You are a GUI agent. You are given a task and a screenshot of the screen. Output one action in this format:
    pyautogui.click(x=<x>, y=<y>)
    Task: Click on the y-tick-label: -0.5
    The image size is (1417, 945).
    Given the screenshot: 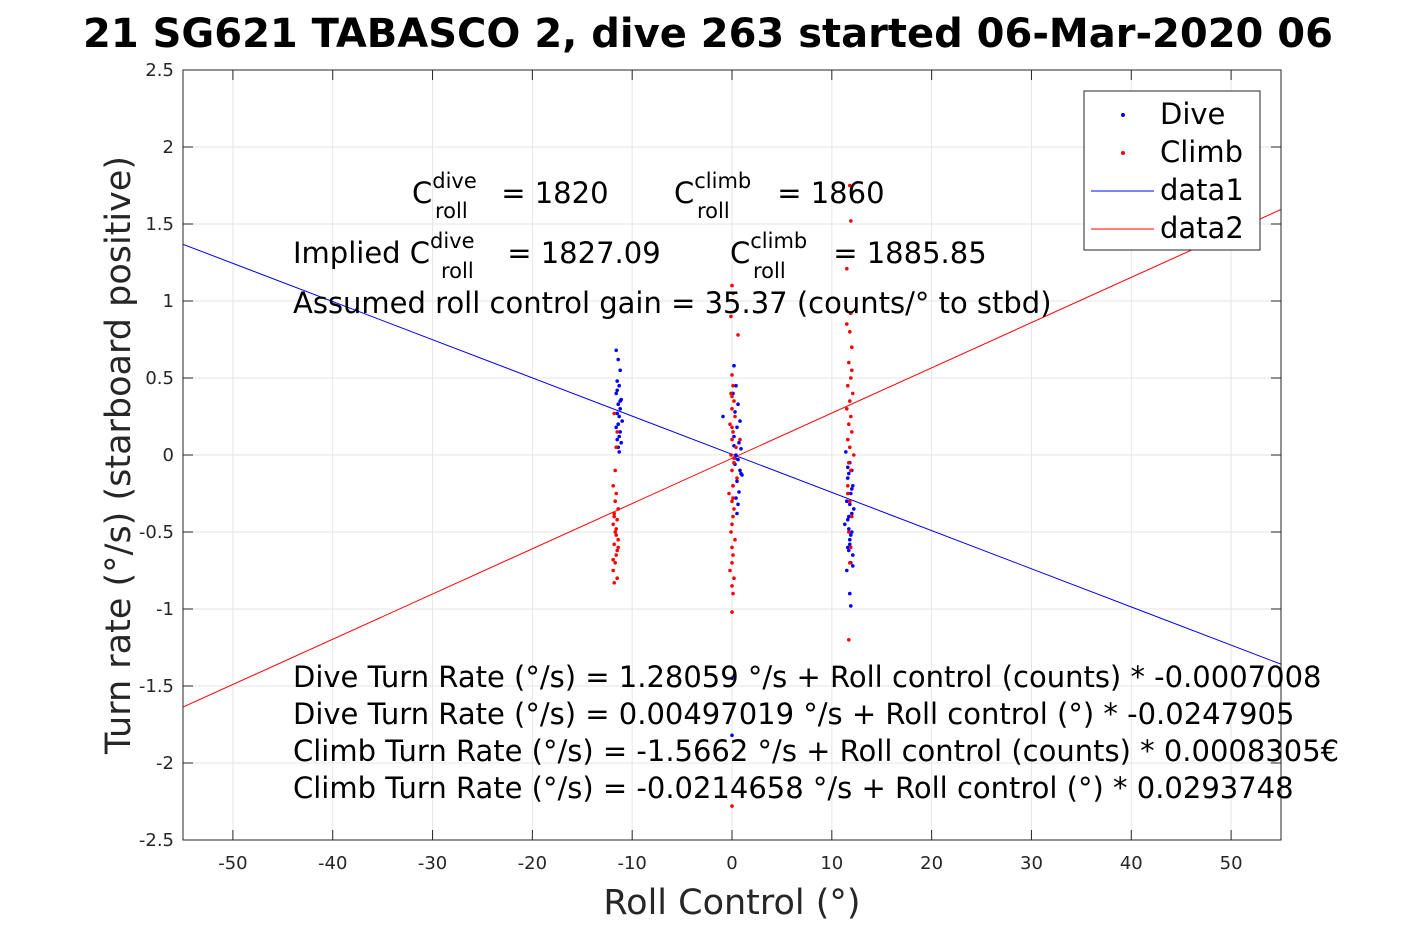 What is the action you would take?
    pyautogui.click(x=156, y=532)
    